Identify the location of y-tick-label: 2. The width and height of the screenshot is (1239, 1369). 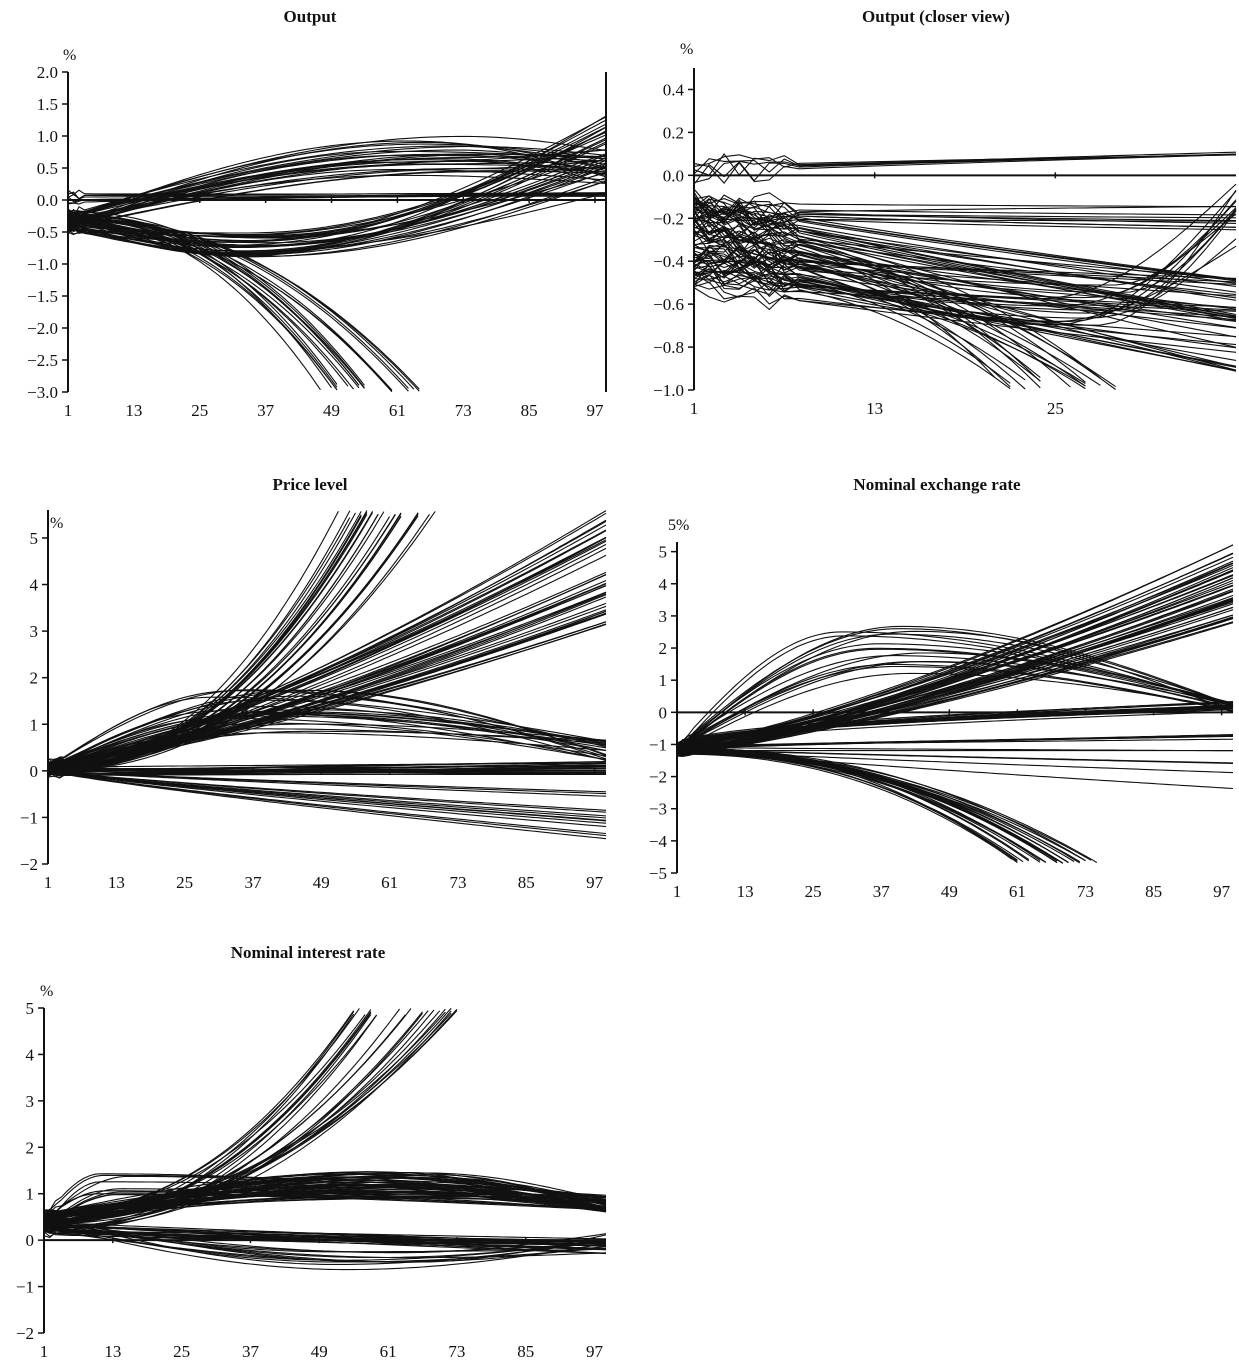
(34, 678).